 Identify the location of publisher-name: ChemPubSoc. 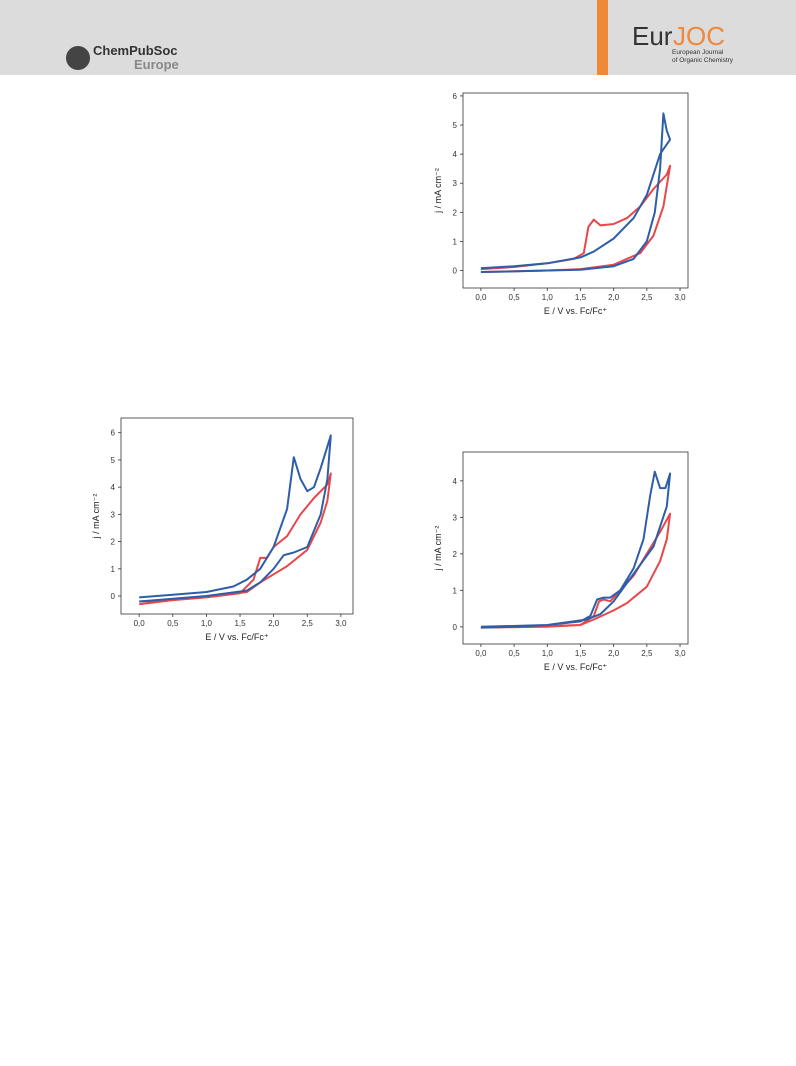
(135, 50).